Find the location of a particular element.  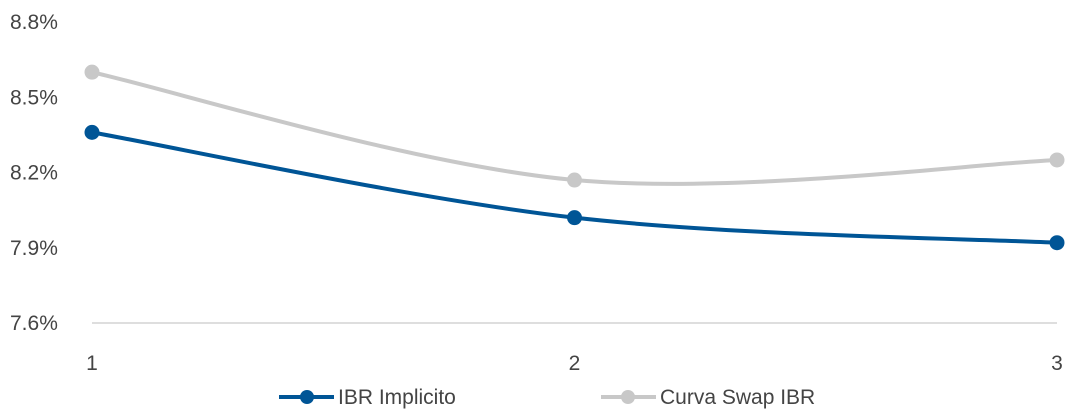

legend-item-ibr-implicito: IBR Implicito is located at coordinates (367, 397).